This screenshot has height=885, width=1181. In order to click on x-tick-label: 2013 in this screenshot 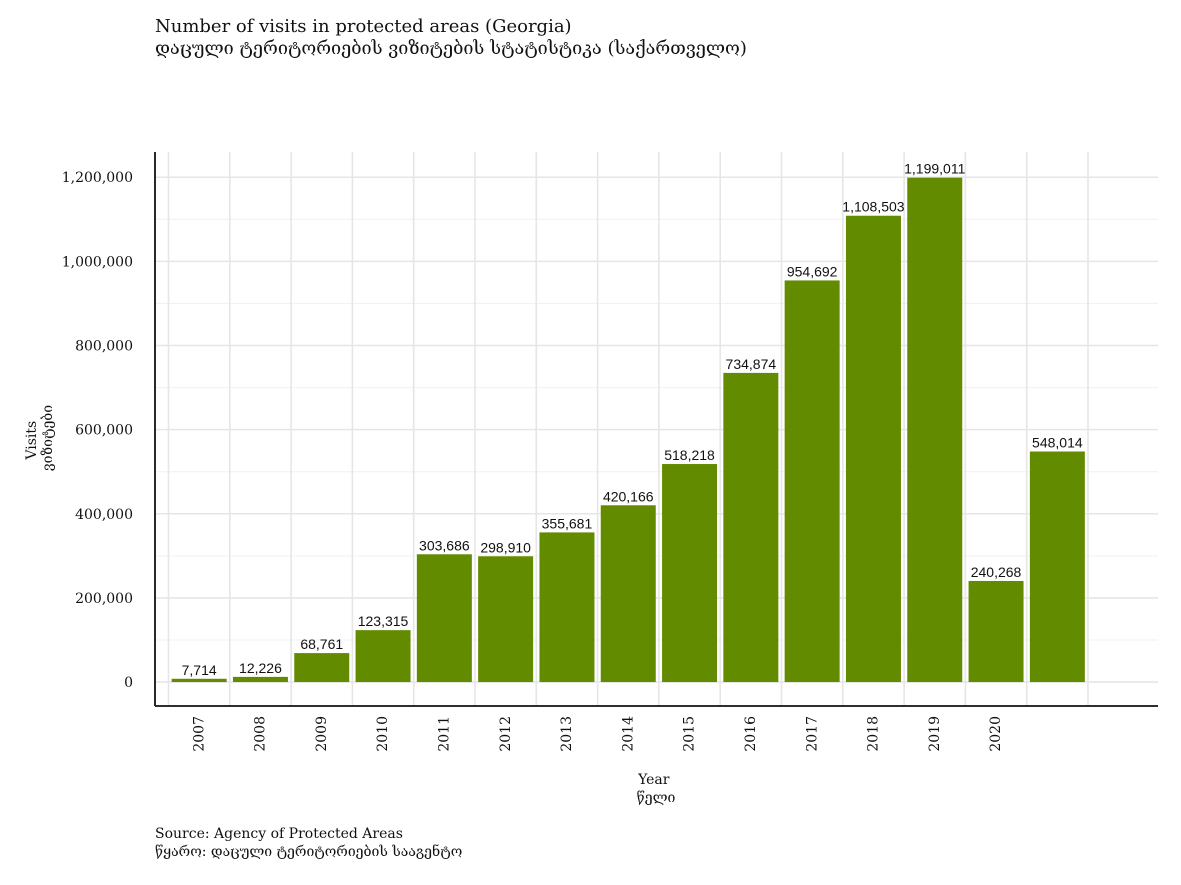, I will do `click(567, 734)`.